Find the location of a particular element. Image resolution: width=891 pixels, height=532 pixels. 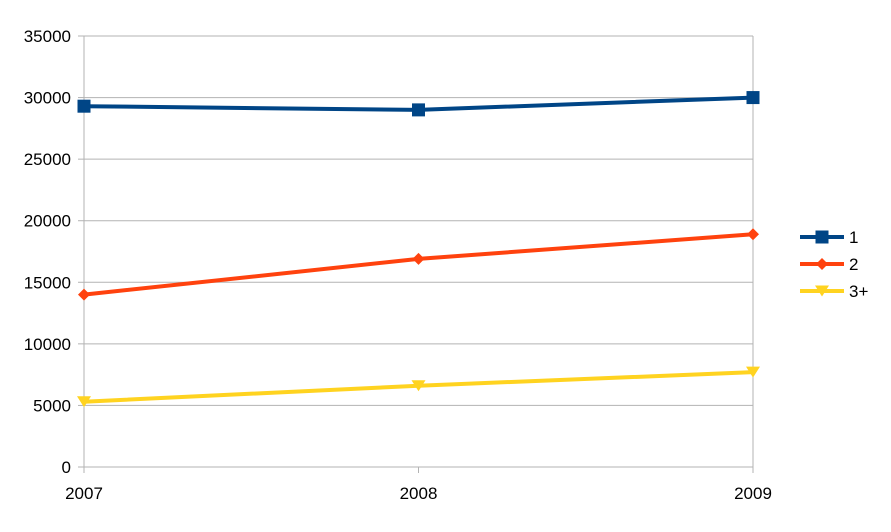

y-tick-label: 25000 is located at coordinates (47, 159).